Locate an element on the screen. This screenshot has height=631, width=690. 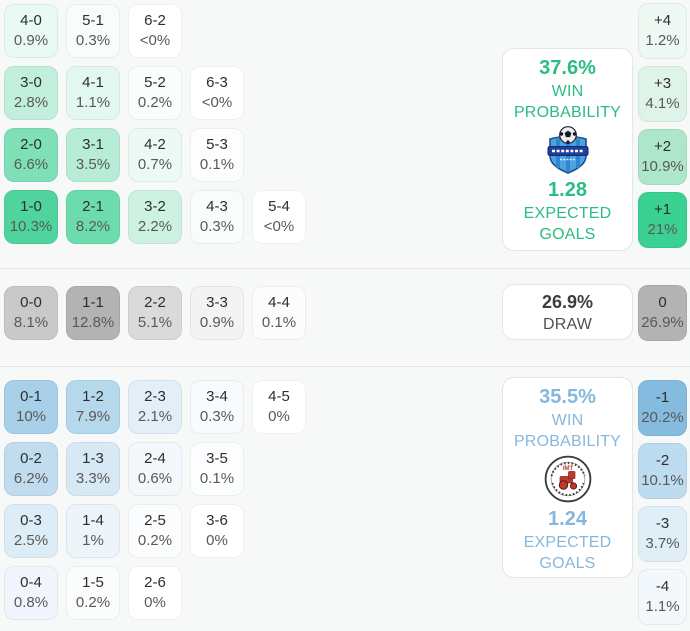
cell-score: 1-2 is located at coordinates (93, 396).